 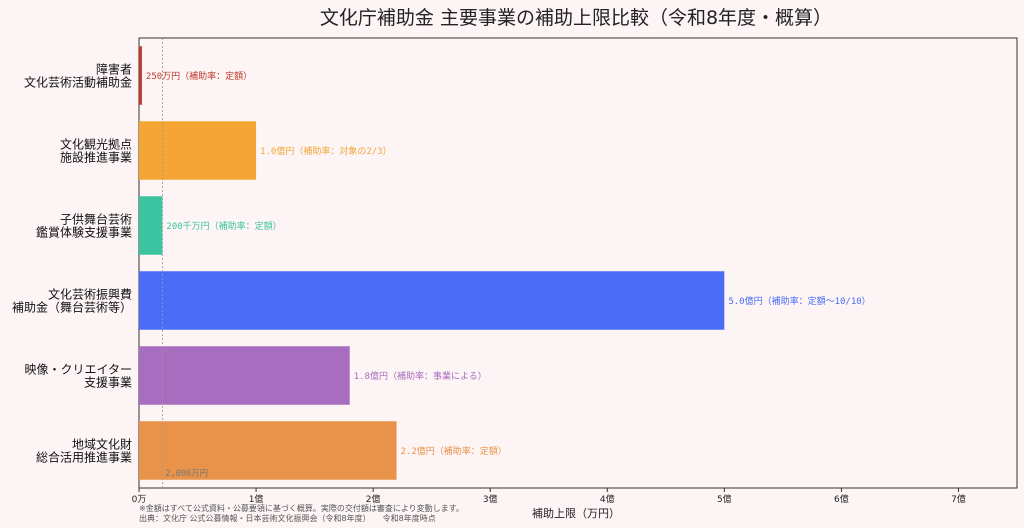 I want to click on x-tick-label-4: 4億, so click(x=607, y=499).